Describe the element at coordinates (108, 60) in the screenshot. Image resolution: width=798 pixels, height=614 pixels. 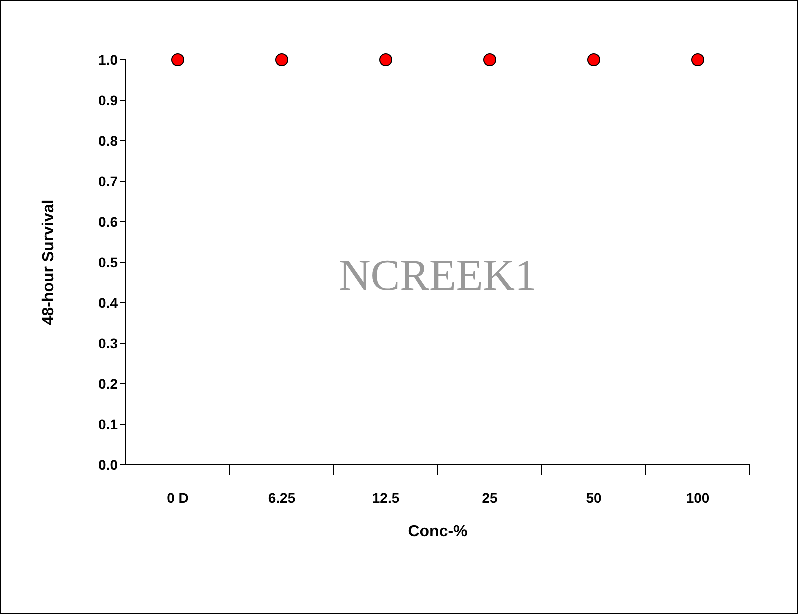
I see `y-tick-label: 1.0` at that location.